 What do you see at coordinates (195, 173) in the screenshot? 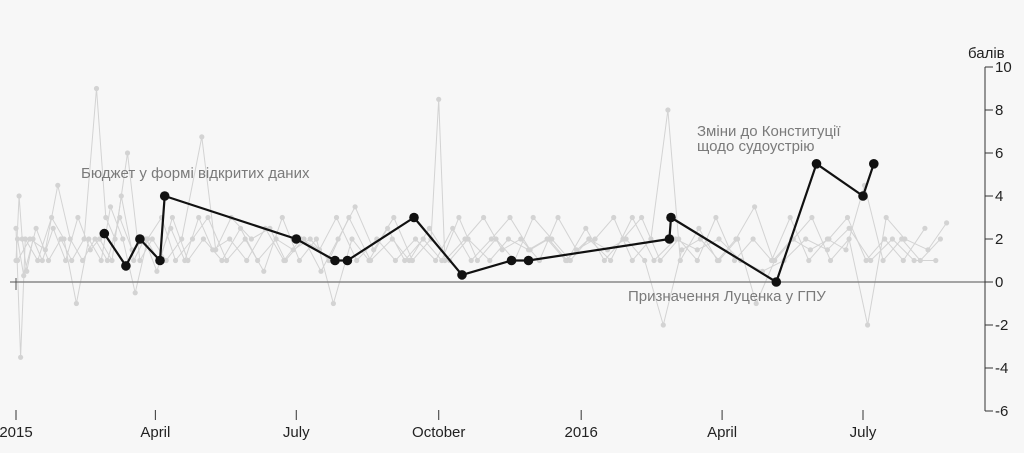
I see `annotation-label: Бюджет у формі відкритих даних` at bounding box center [195, 173].